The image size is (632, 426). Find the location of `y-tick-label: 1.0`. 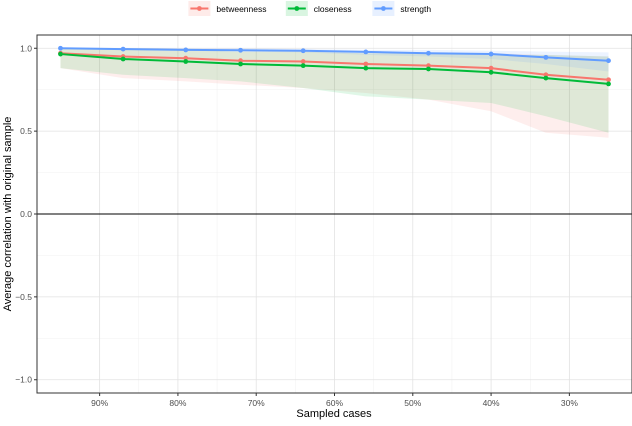

y-tick-label: 1.0 is located at coordinates (26, 48).